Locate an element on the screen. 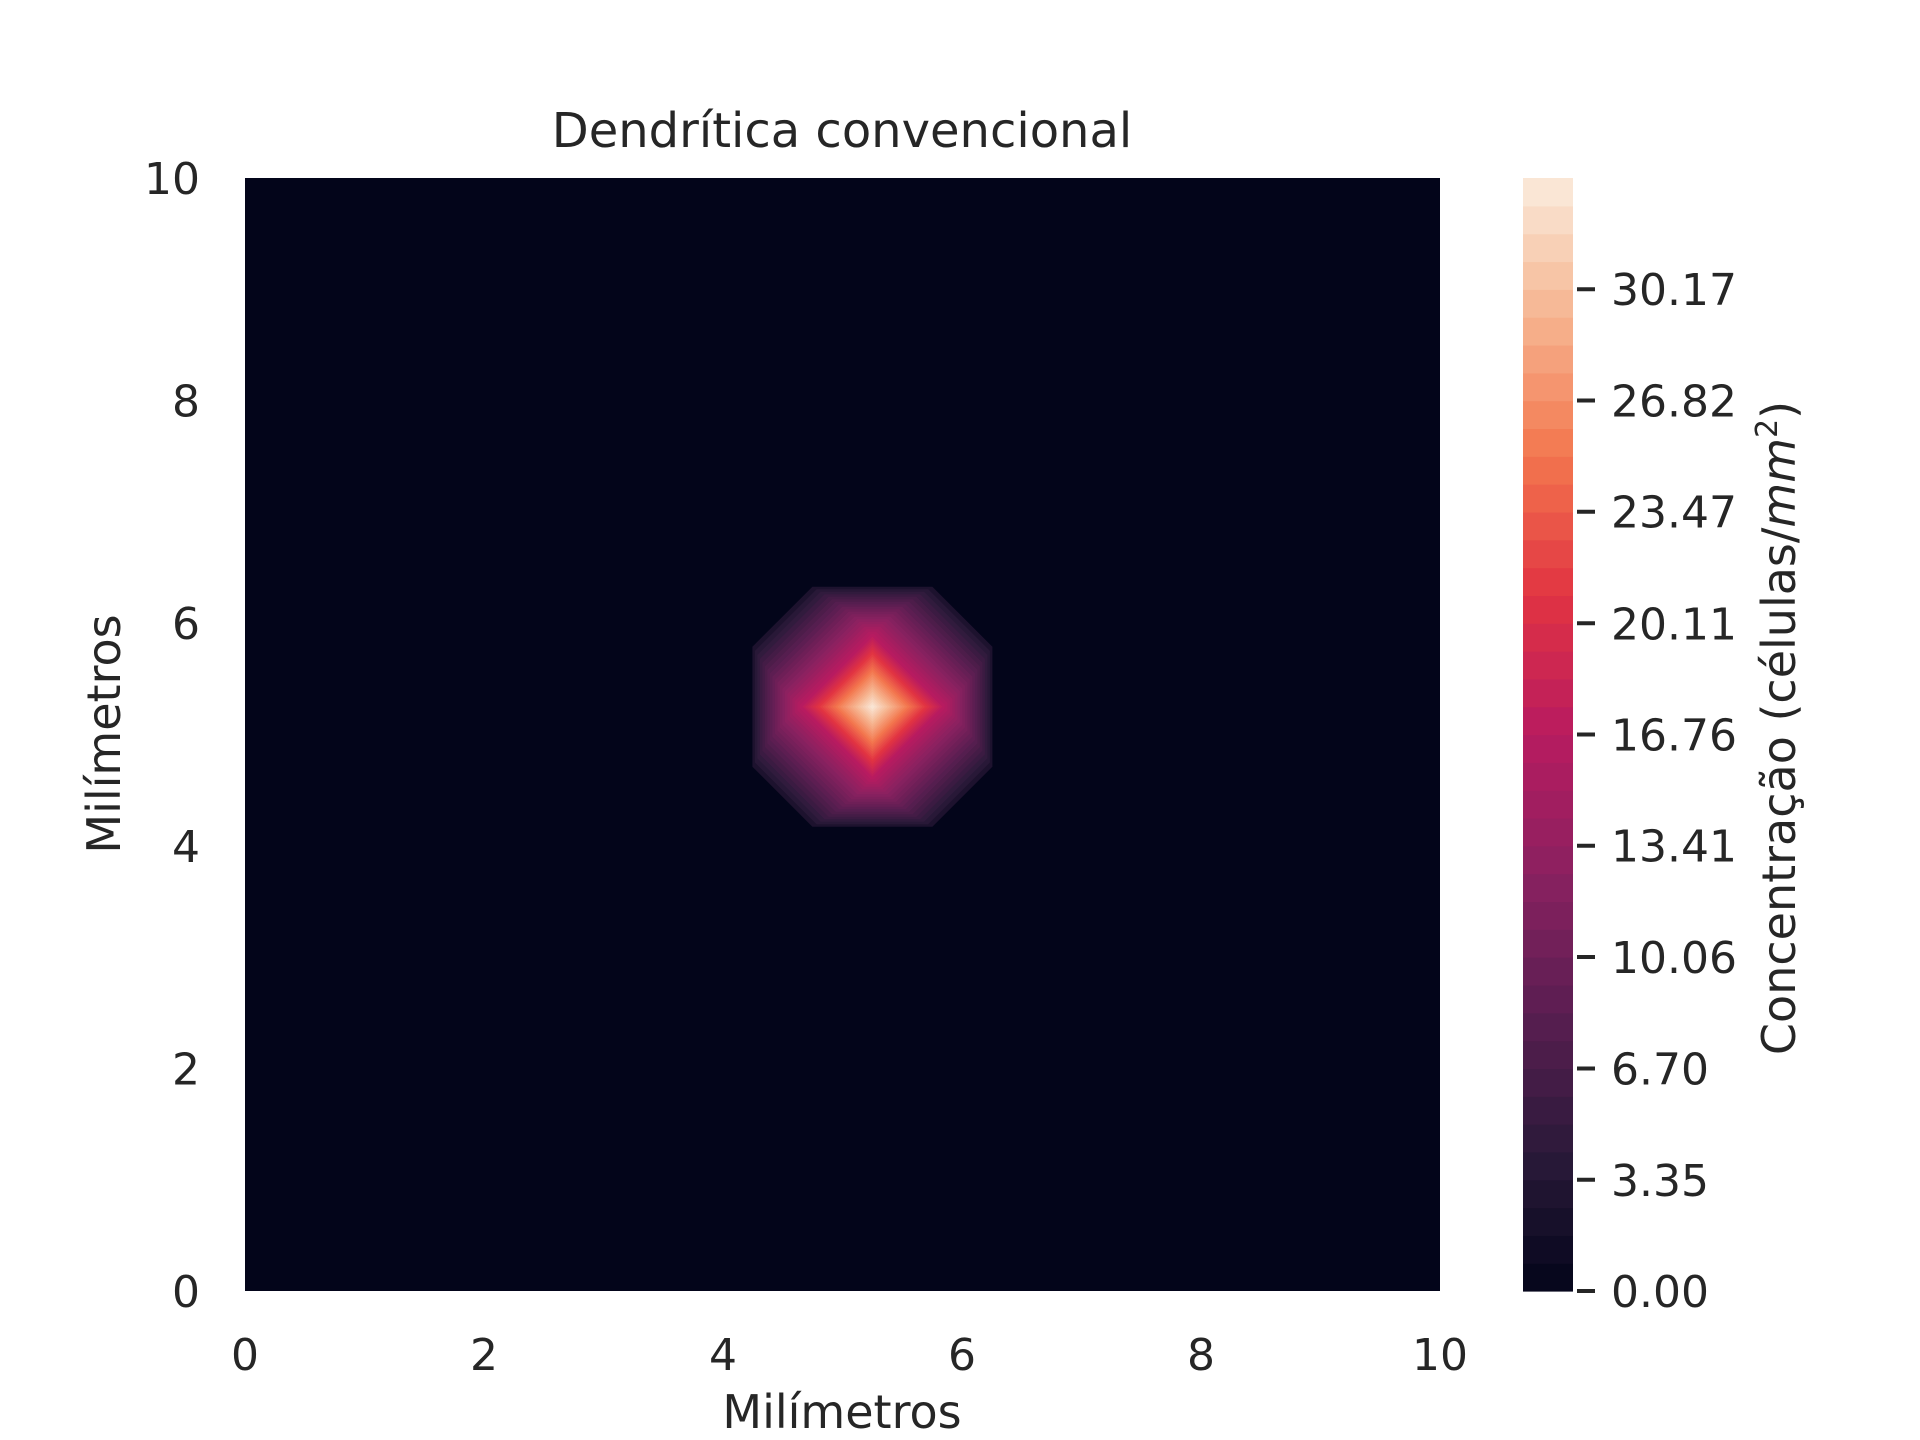  colorbar-tick-label: 10.06 is located at coordinates (1674, 958).